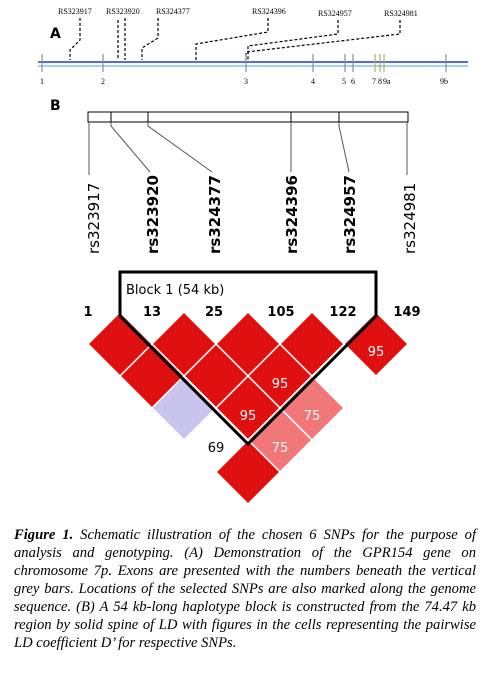 The image size is (489, 694). What do you see at coordinates (350, 214) in the screenshot?
I see `snp-label-rs324957: rs324957` at bounding box center [350, 214].